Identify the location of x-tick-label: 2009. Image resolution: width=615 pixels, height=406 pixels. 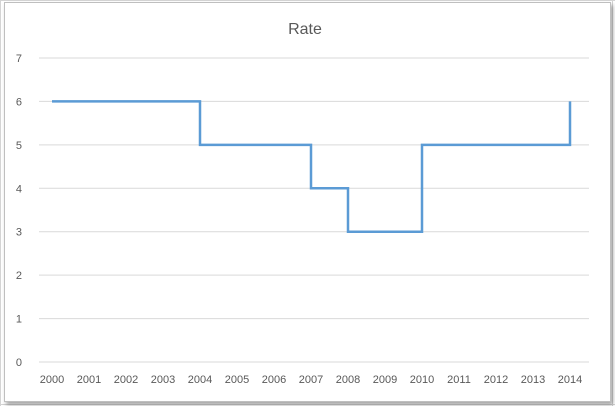
(385, 380).